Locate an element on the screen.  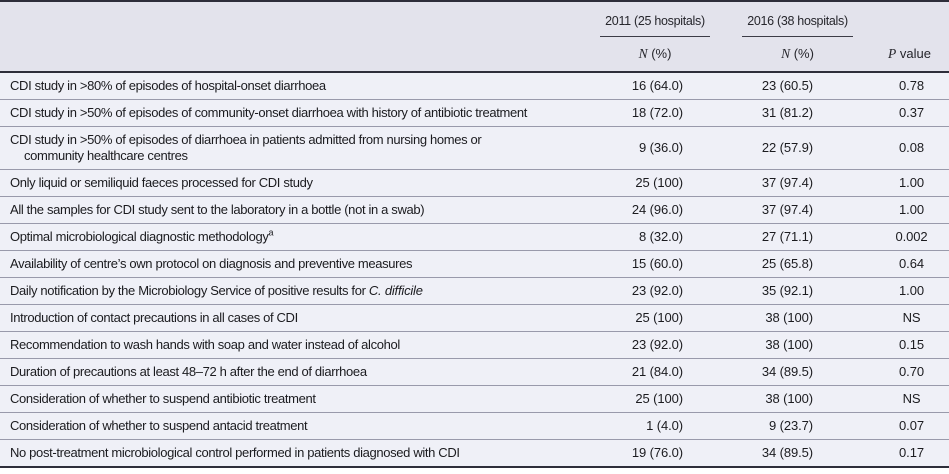
p-value: 0.15 is located at coordinates (911, 344).